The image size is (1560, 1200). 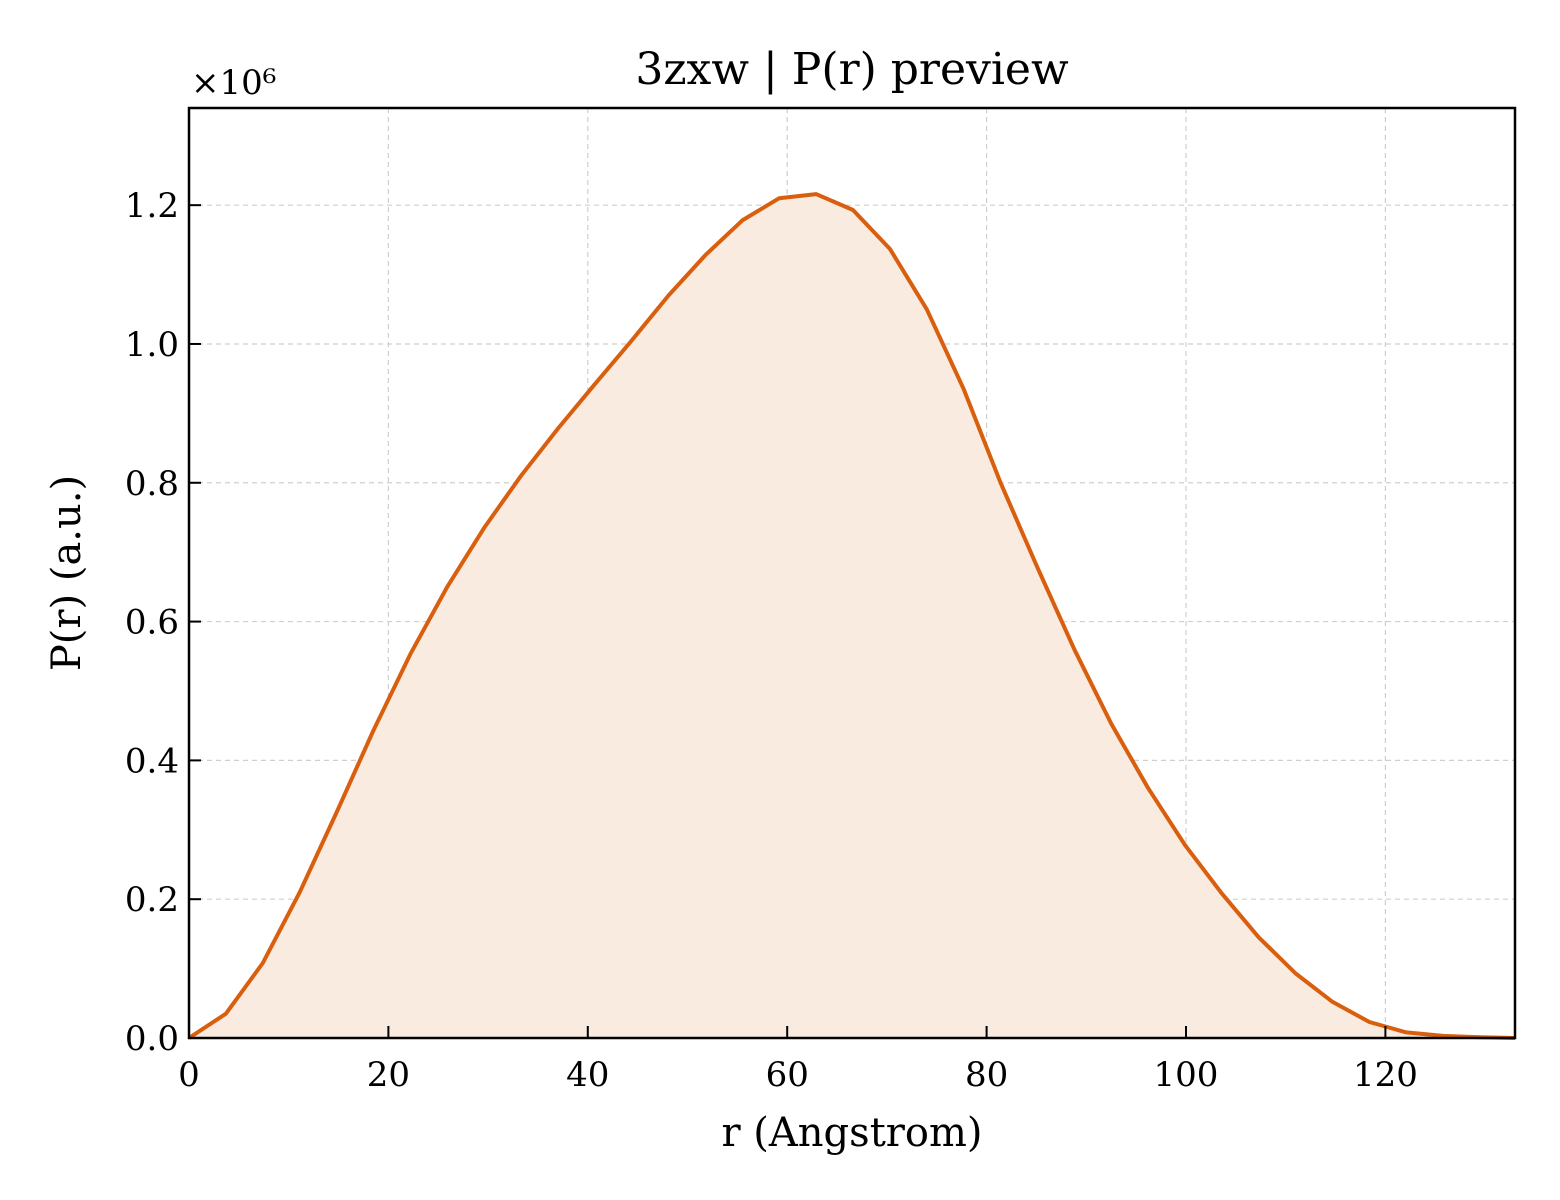 What do you see at coordinates (787, 1075) in the screenshot?
I see `x-tick-label: 60` at bounding box center [787, 1075].